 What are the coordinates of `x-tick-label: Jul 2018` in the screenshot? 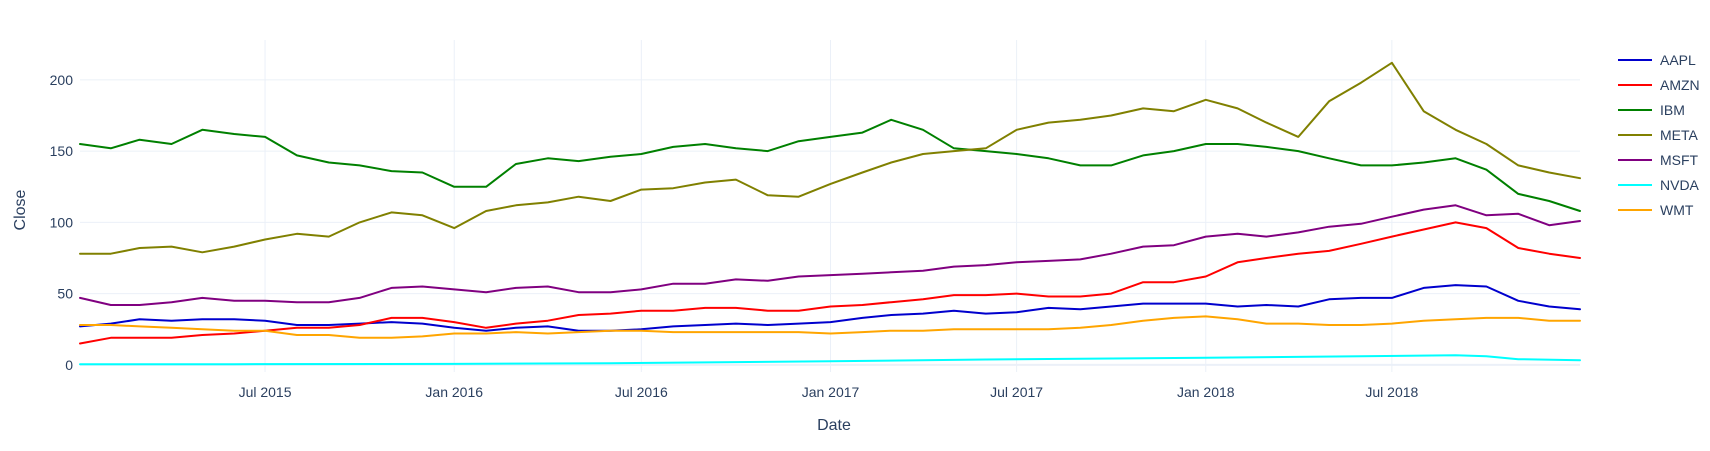 It's located at (1391, 392).